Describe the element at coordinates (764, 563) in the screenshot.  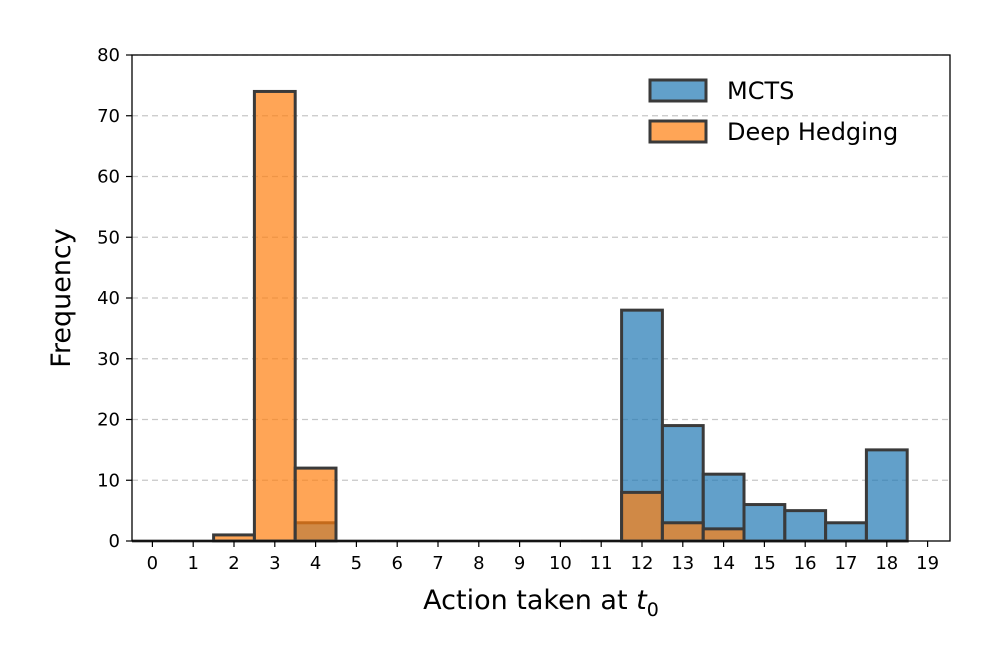
I see `x-tick-label: 15` at that location.